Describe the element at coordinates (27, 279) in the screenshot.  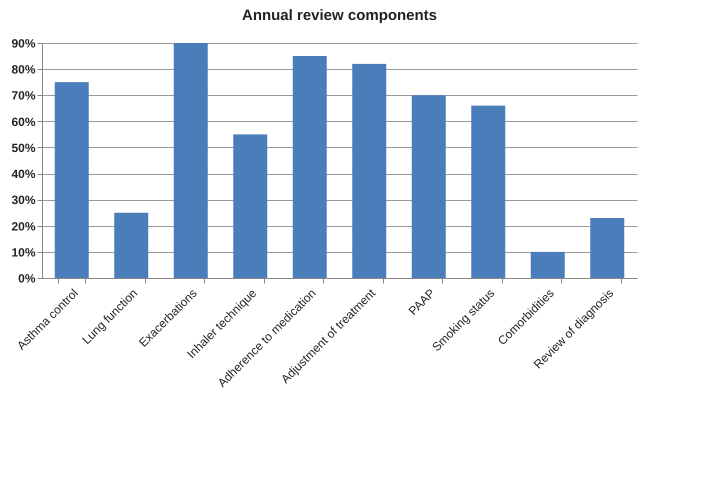
I see `y-tick-label: 0%` at that location.